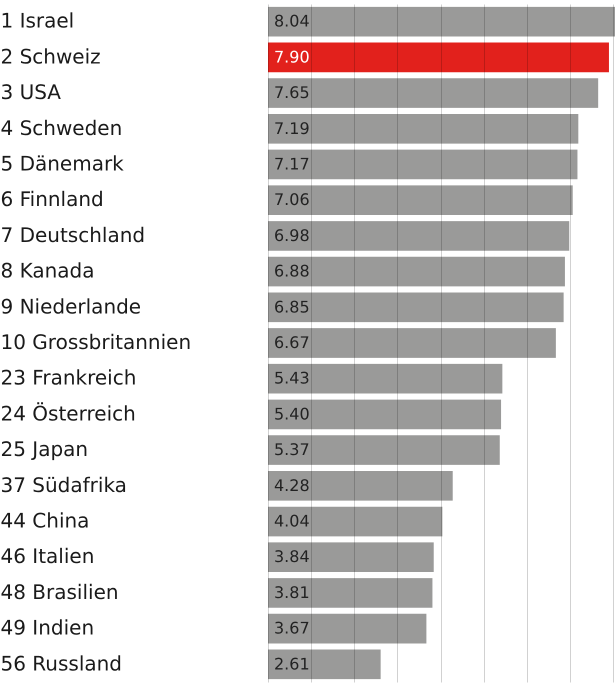  I want to click on y-tick-label: 5 Dänemark, so click(62, 163).